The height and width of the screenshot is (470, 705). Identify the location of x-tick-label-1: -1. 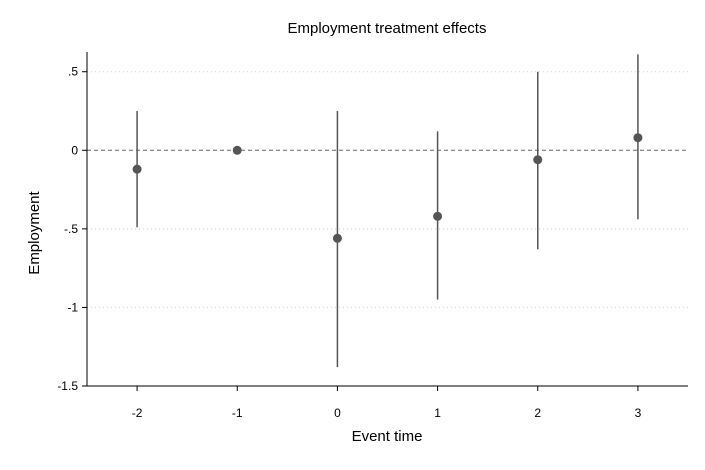
(237, 413).